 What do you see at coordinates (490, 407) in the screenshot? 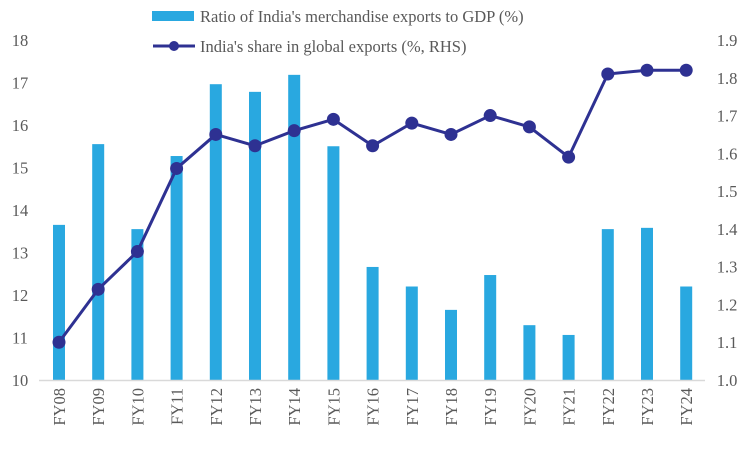
I see `x-tick-label: FY19` at bounding box center [490, 407].